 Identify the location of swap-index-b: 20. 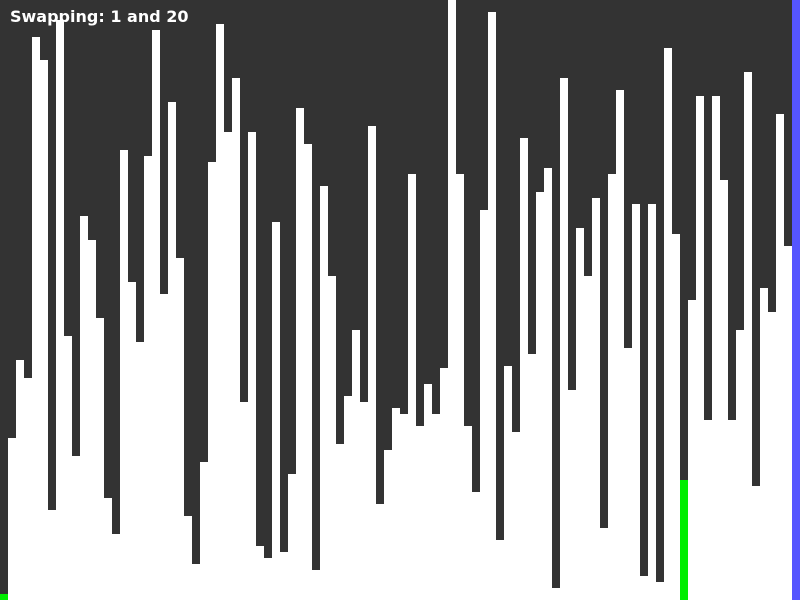
(177, 16).